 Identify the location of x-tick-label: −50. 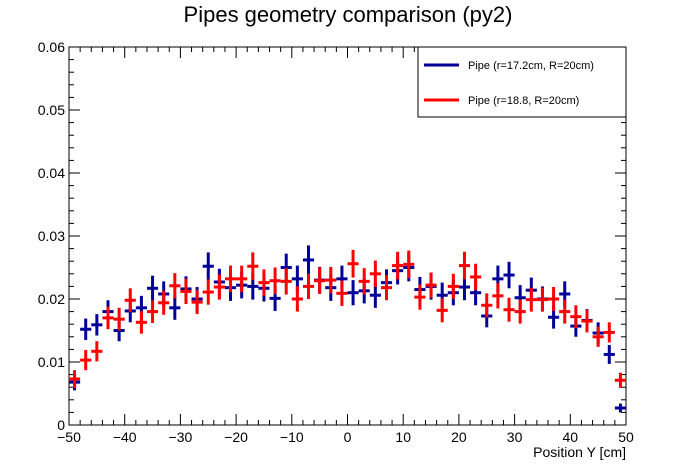
(69, 437).